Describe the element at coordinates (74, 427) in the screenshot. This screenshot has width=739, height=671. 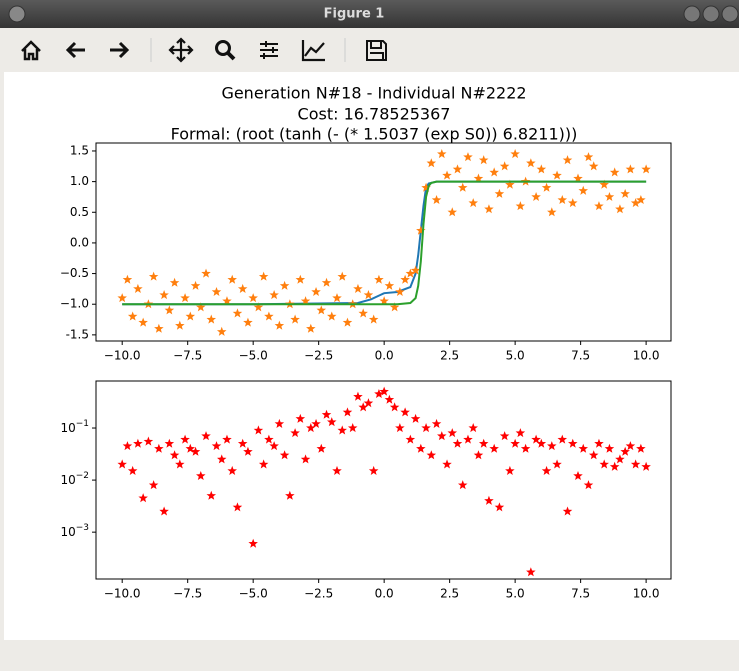
I see `y-tick-label: 10⁻¹` at that location.